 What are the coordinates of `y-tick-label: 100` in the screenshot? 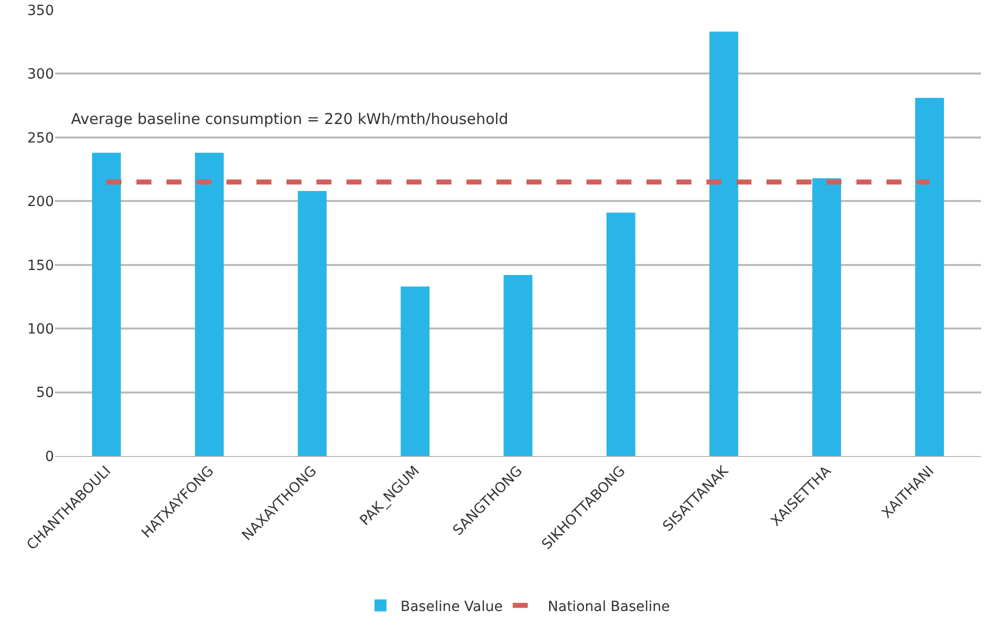 It's located at (40, 329).